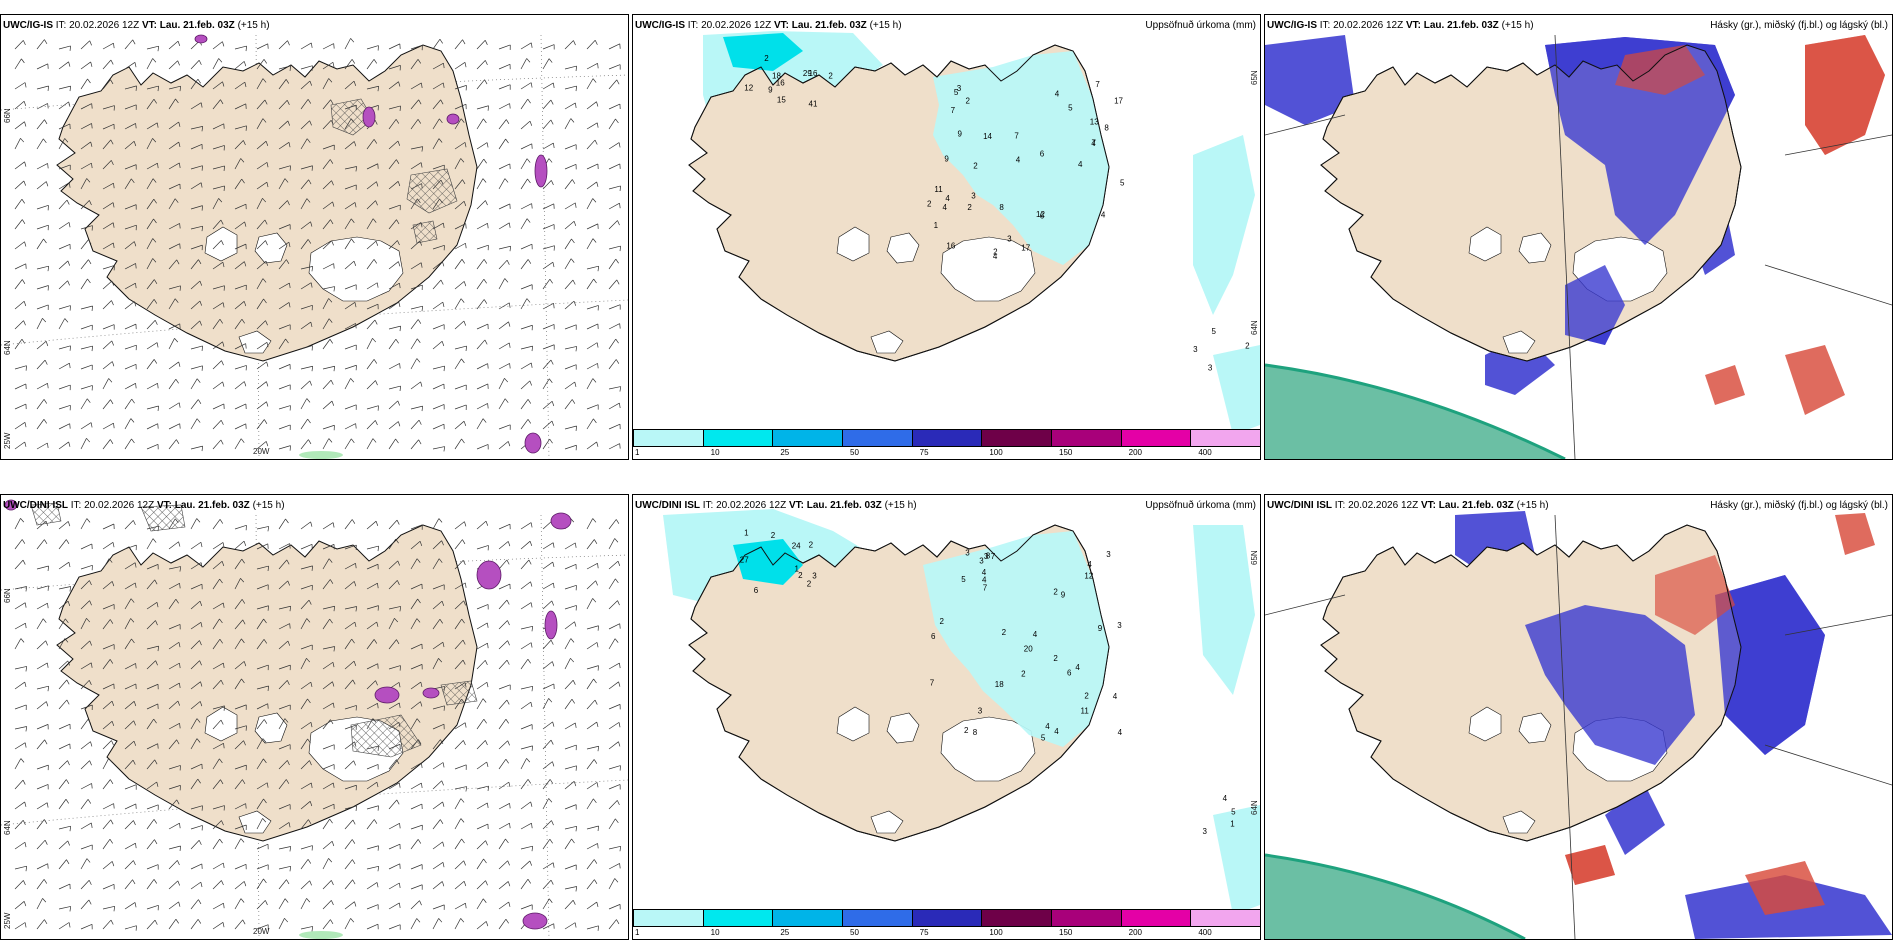  Describe the element at coordinates (1028, 649) in the screenshot. I see `precip-value: 20` at that location.